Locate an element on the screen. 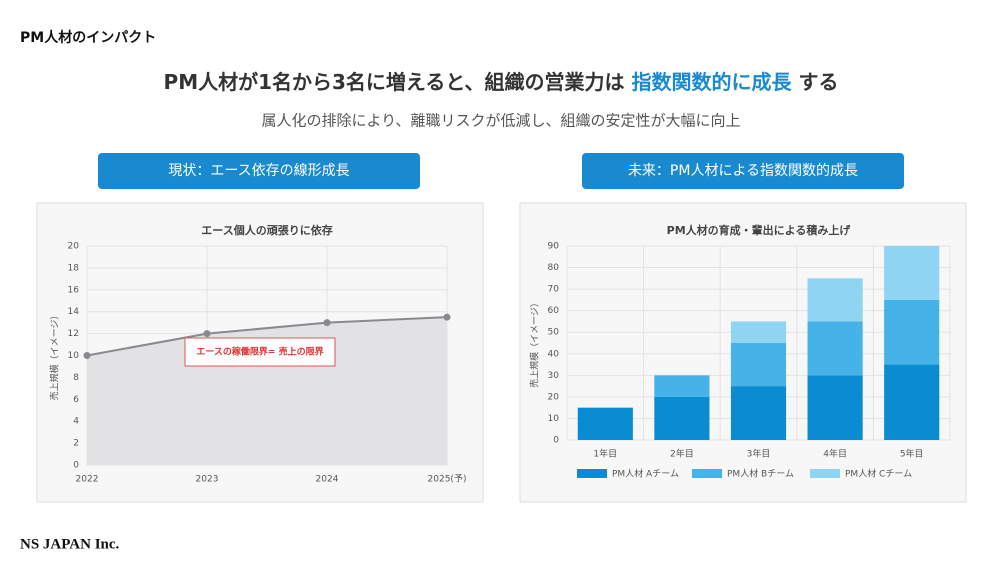  y-tick-label: 60 is located at coordinates (554, 311).